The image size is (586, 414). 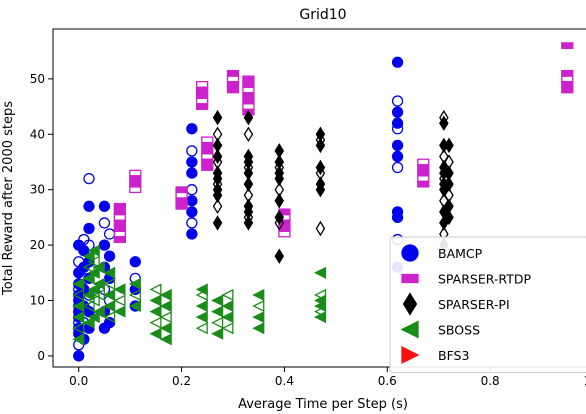 I want to click on y-tick-label: 20, so click(x=37, y=245).